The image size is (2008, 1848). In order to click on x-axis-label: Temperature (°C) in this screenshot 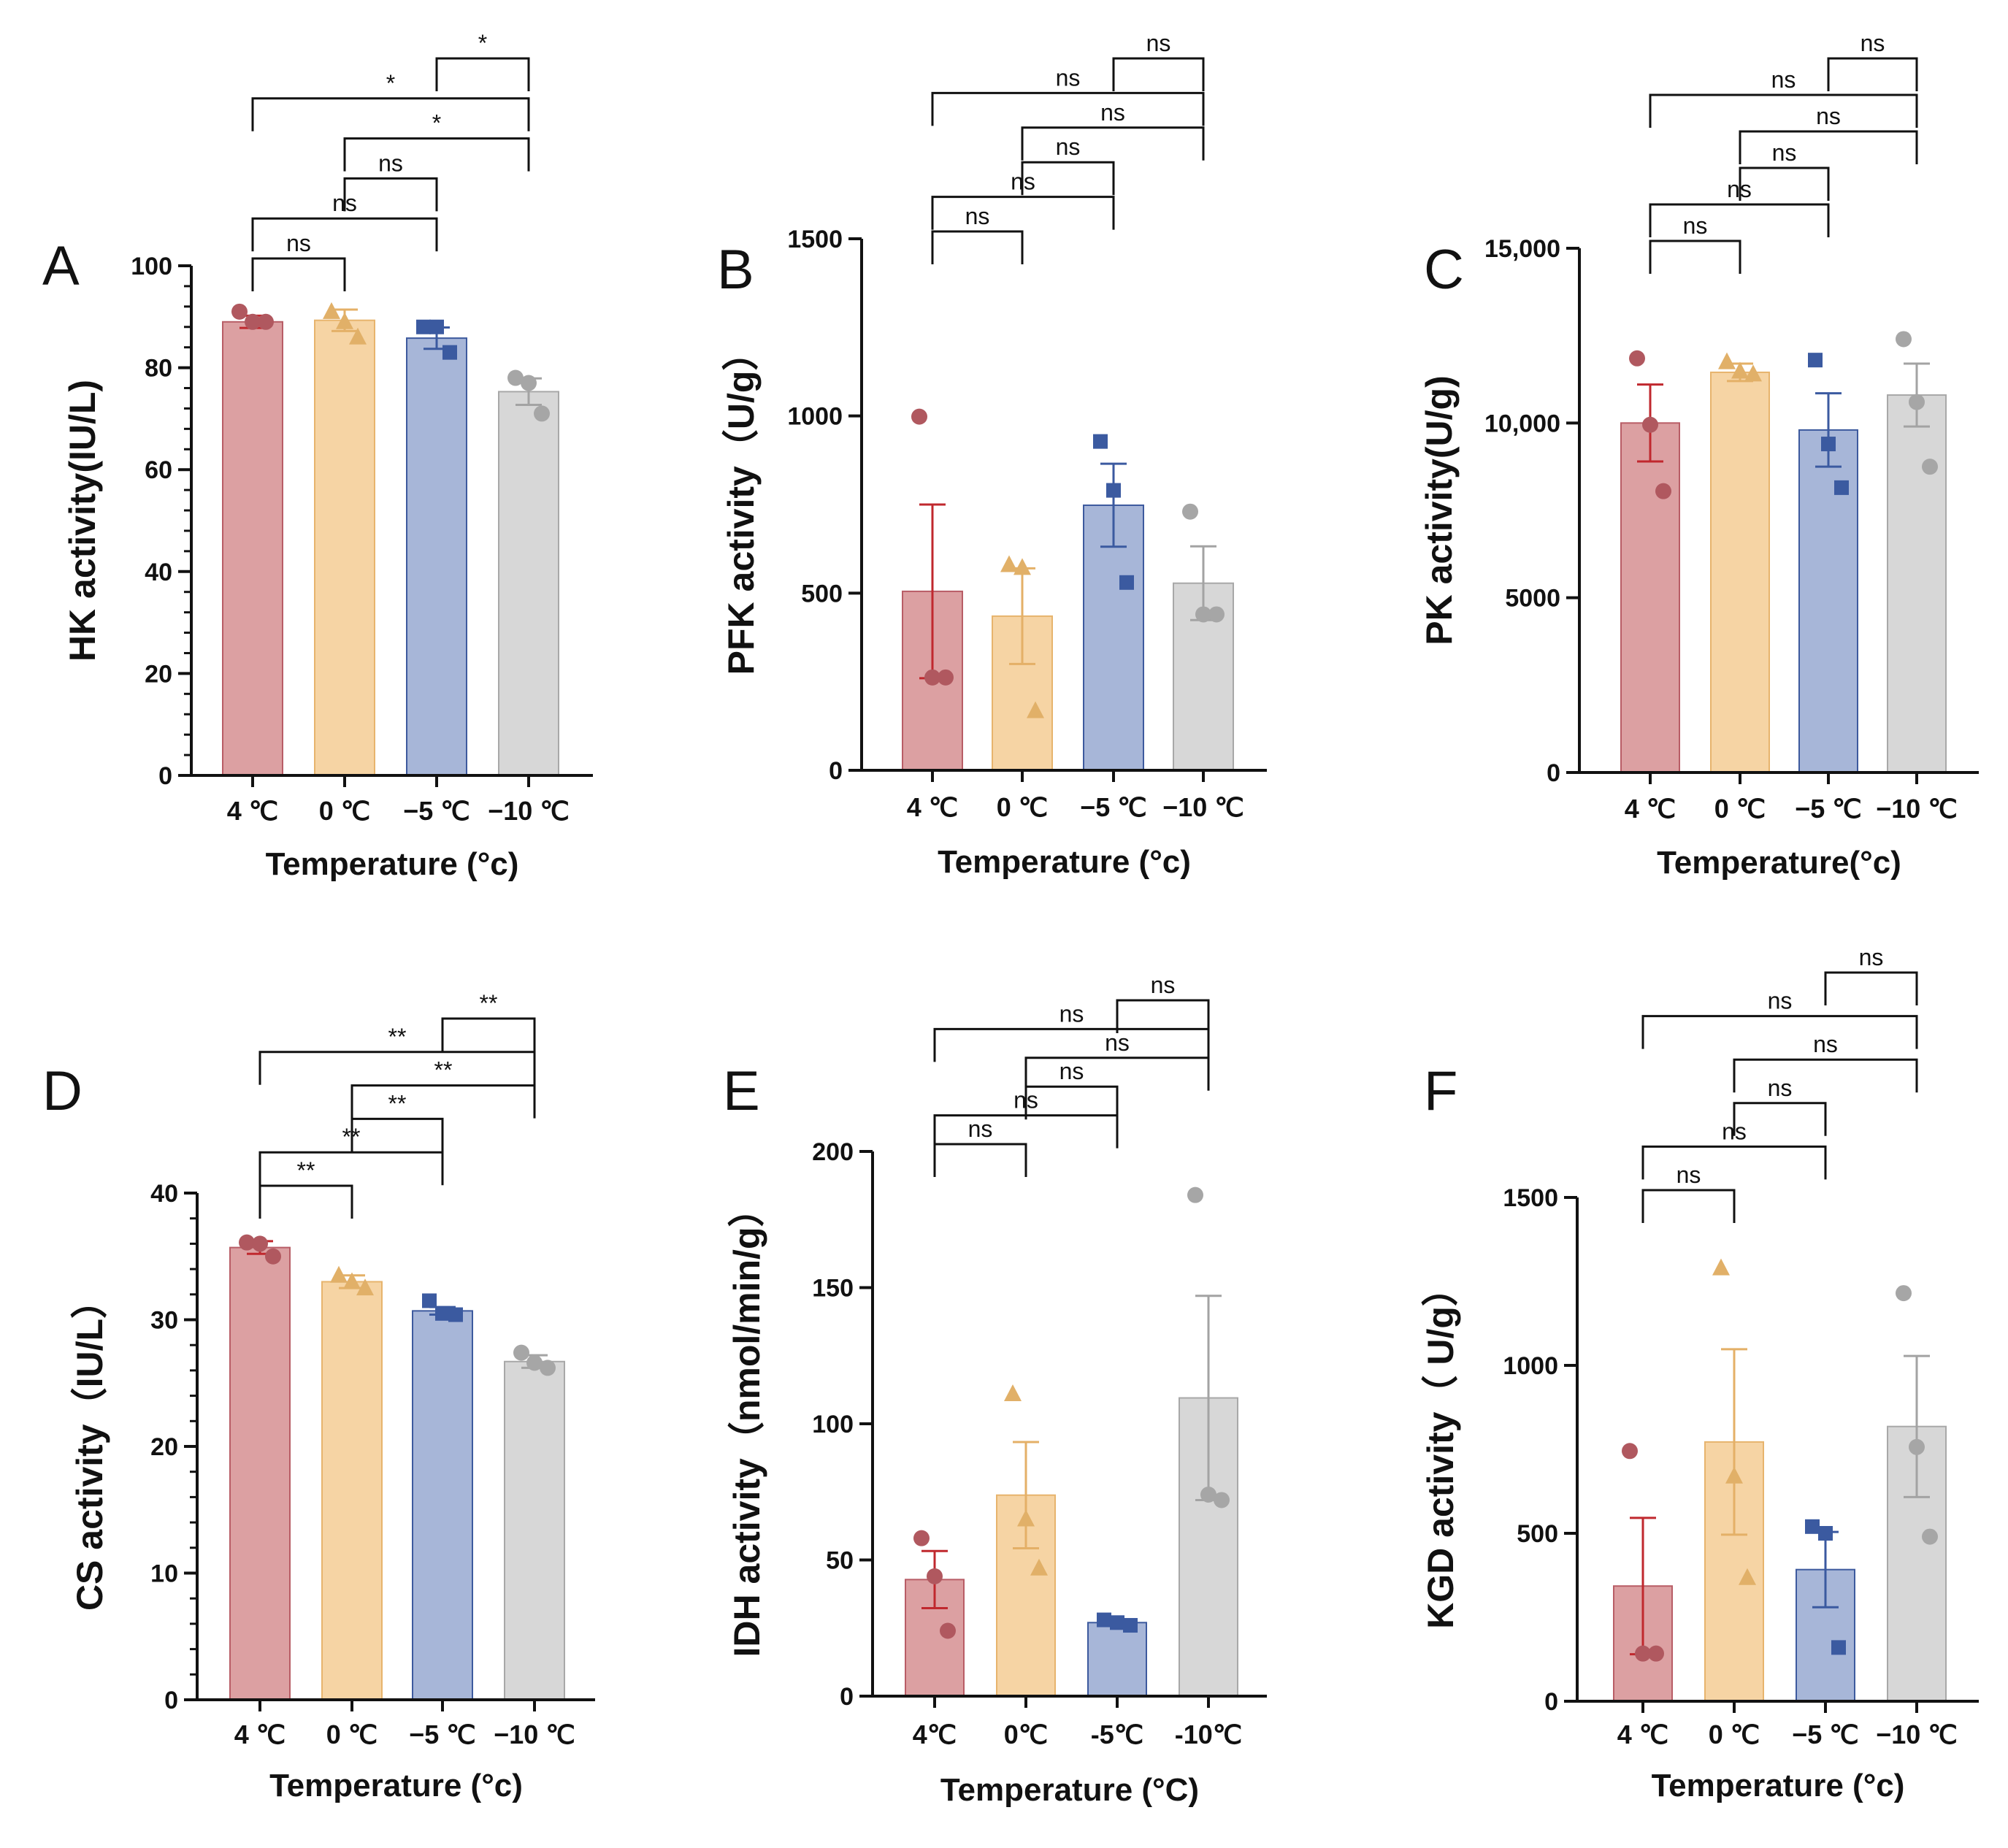, I will do `click(1069, 1790)`.